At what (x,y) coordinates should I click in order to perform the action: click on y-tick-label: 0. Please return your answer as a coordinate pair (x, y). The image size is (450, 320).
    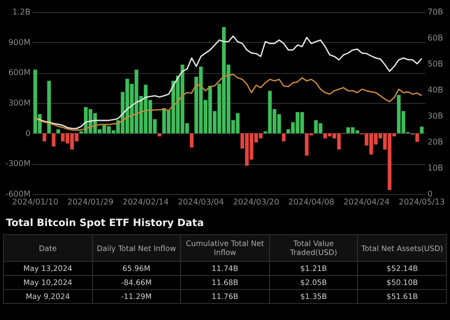
    Looking at the image, I should click on (27, 133).